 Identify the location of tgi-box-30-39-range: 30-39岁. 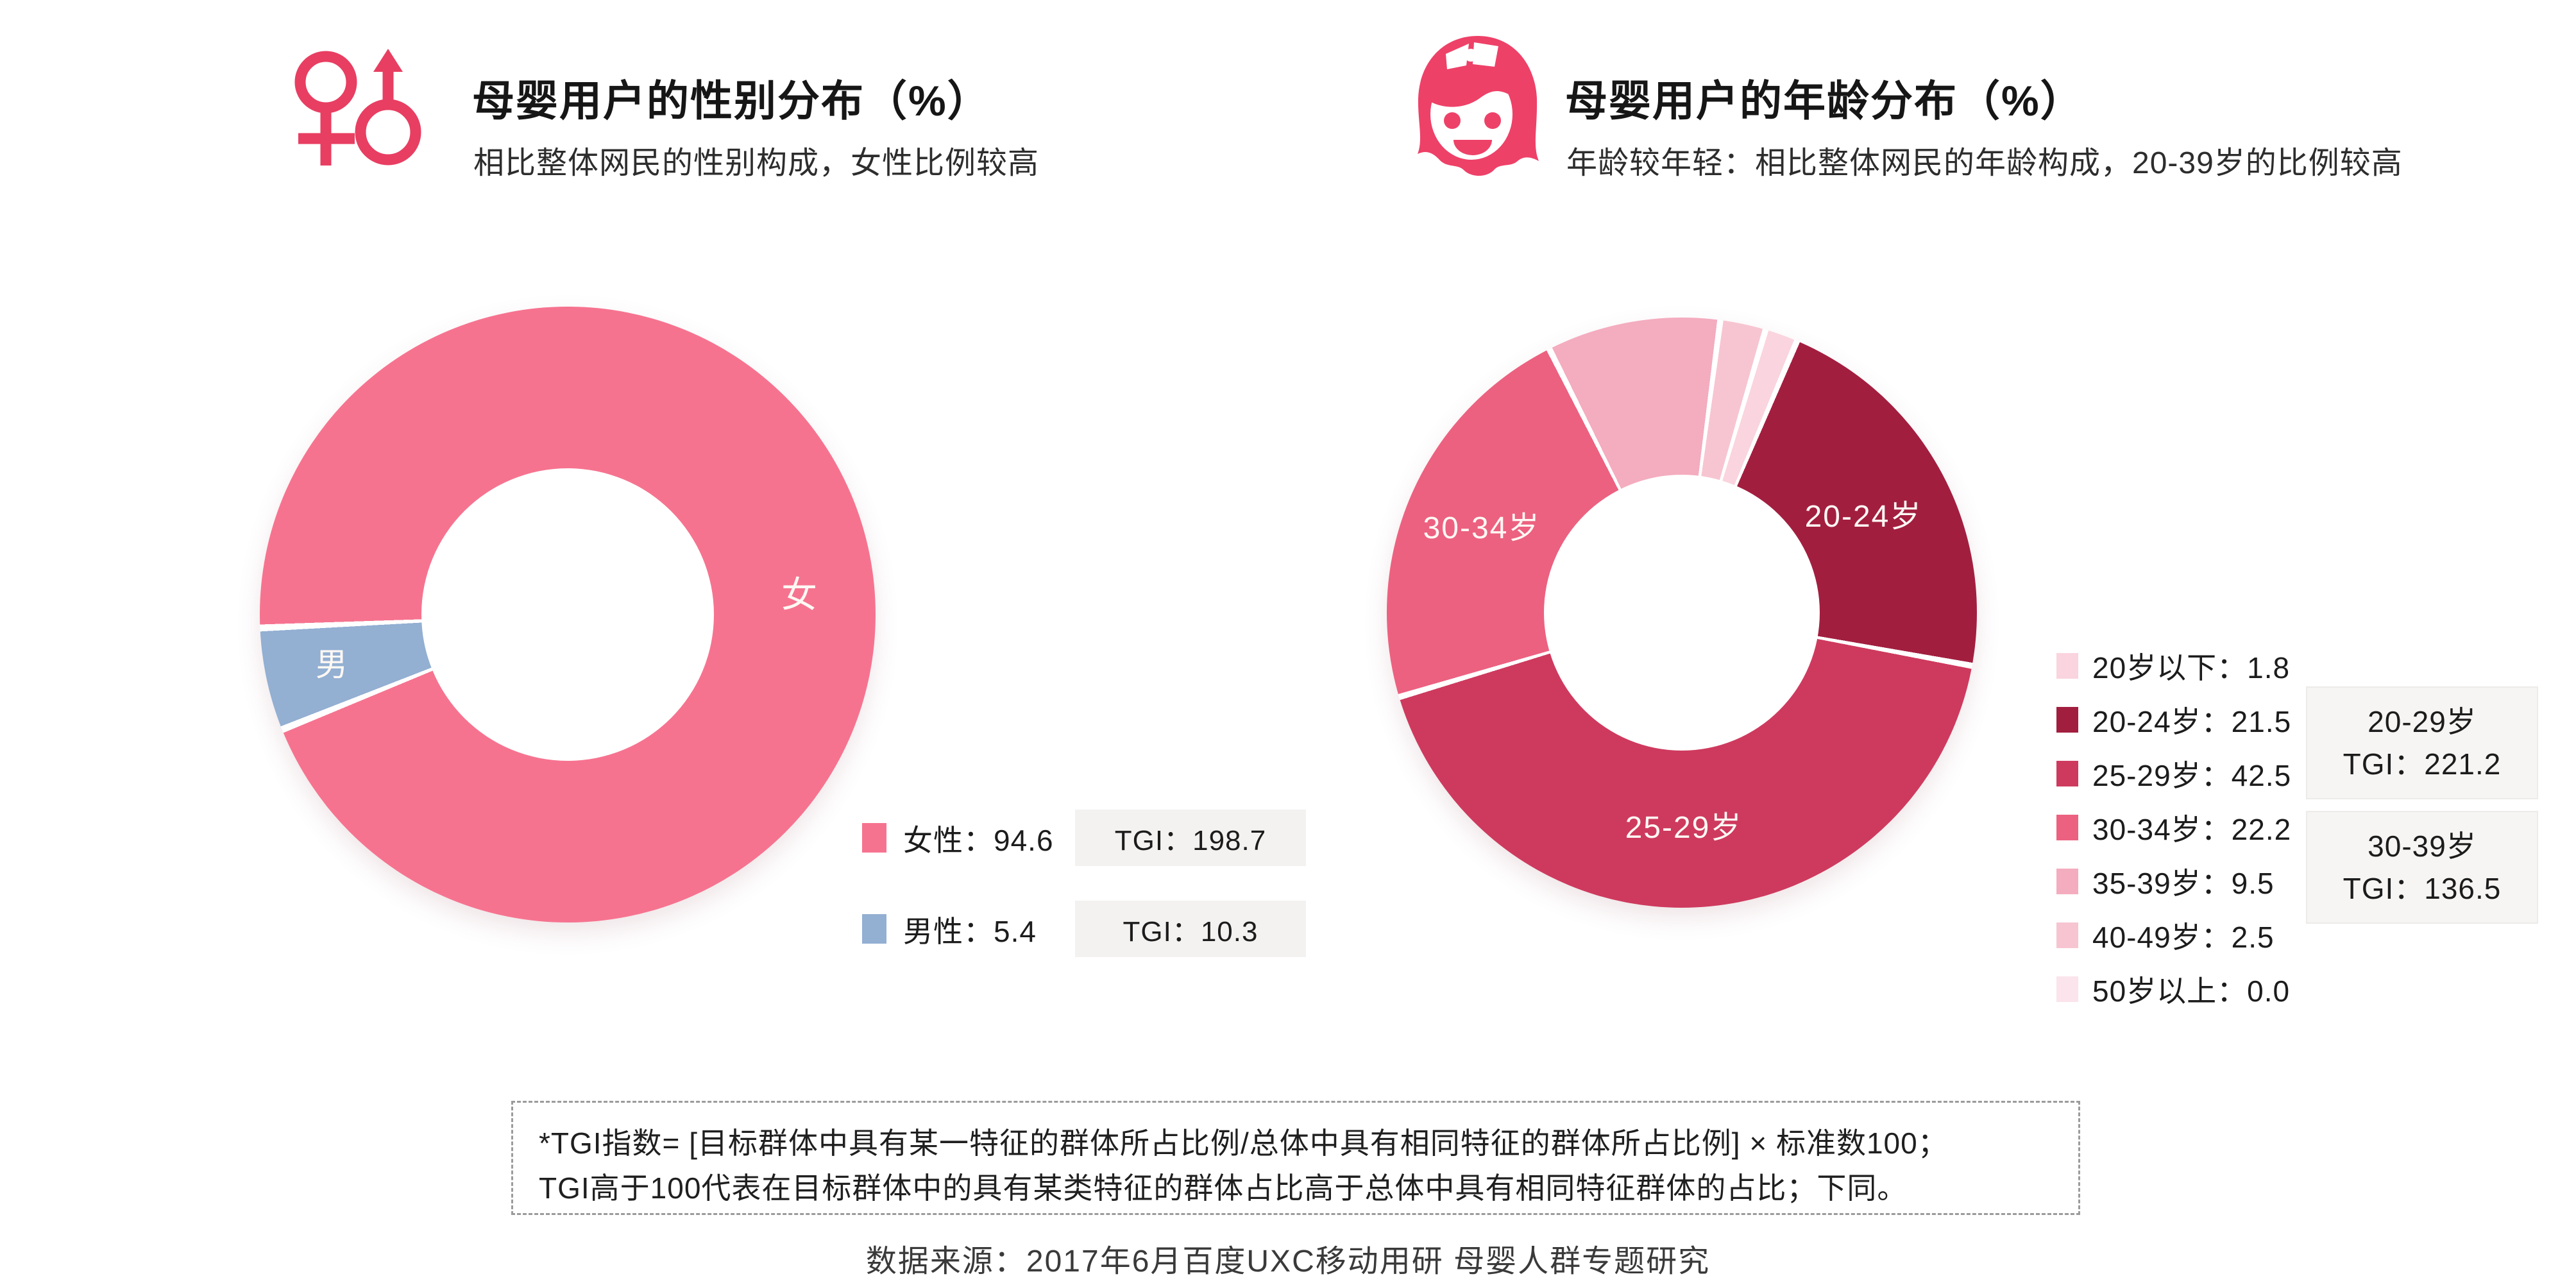
(2422, 846).